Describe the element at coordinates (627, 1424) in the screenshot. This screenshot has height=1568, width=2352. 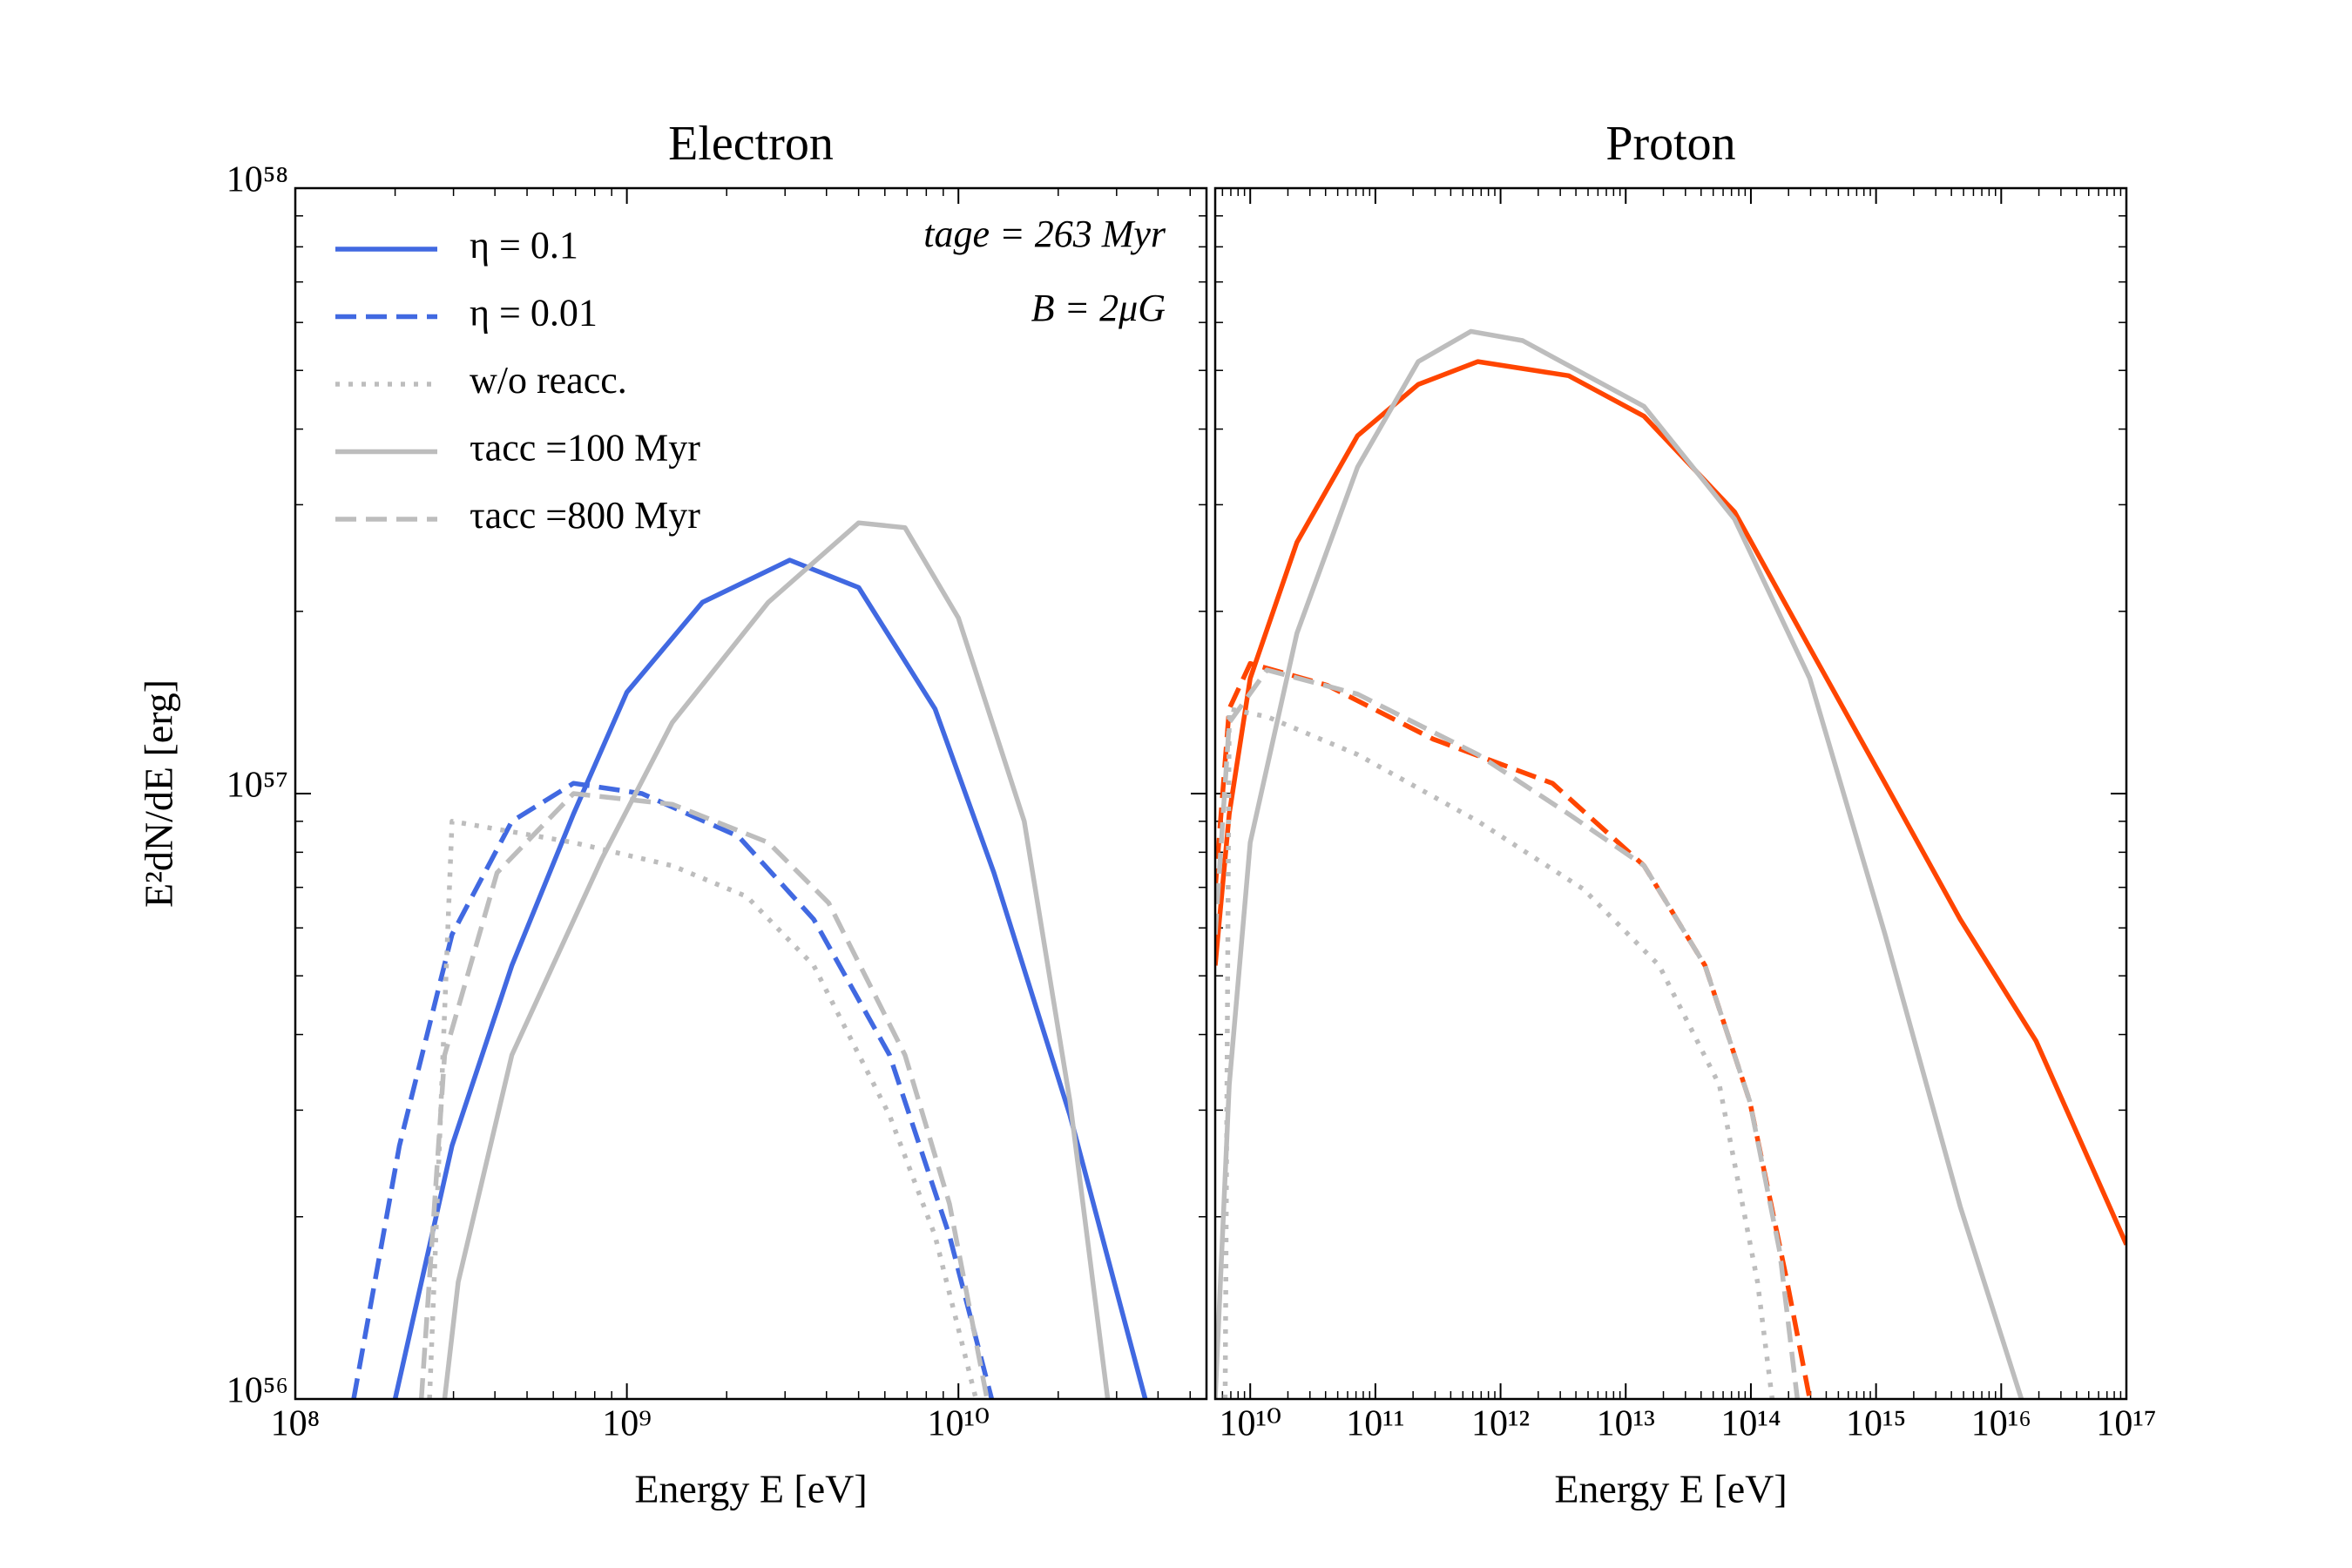
I see `x-tick-label: 10⁹` at that location.